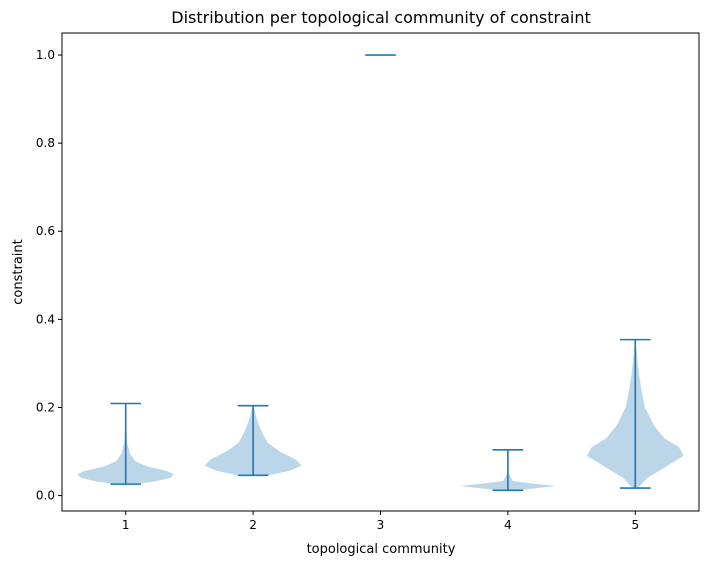 Image resolution: width=711 pixels, height=565 pixels. Describe the element at coordinates (45, 231) in the screenshot. I see `y-tick-label: 0.6` at that location.